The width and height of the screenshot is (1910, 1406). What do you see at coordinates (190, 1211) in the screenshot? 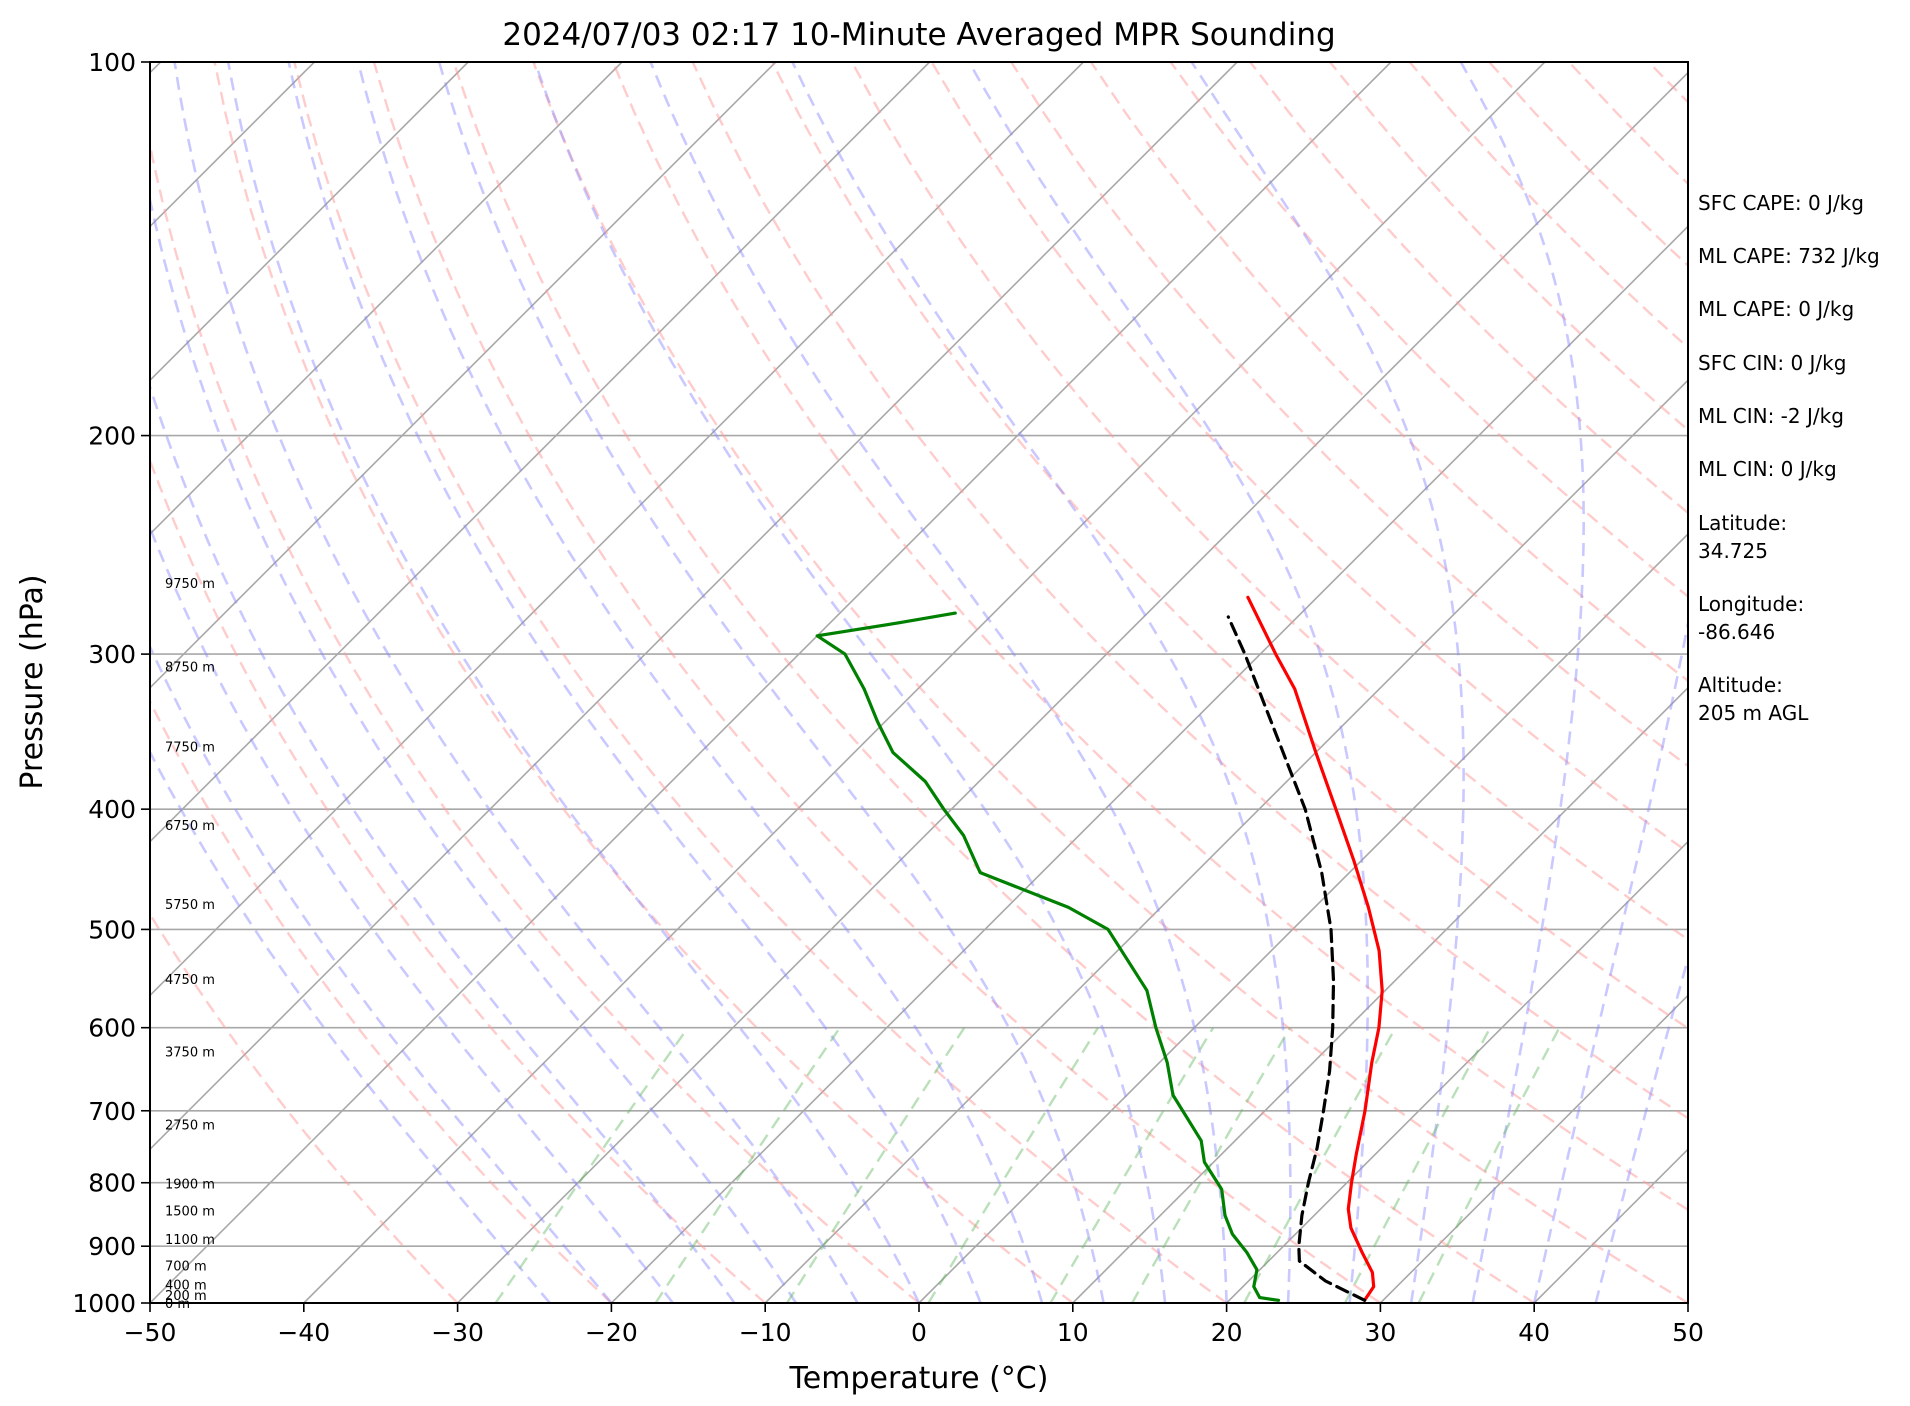
I see `height-label: 1500 m` at bounding box center [190, 1211].